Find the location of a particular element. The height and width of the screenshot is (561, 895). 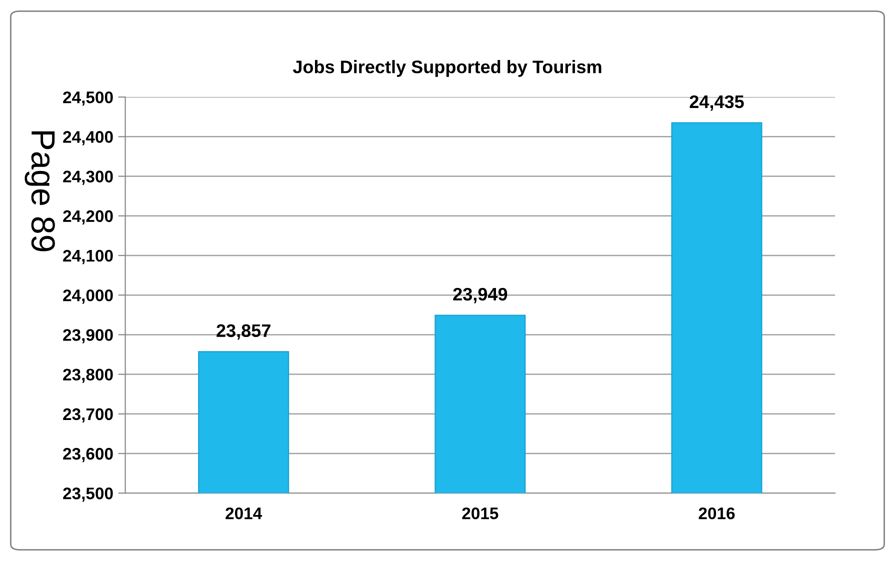

x-tick-label: 2015 is located at coordinates (480, 513).